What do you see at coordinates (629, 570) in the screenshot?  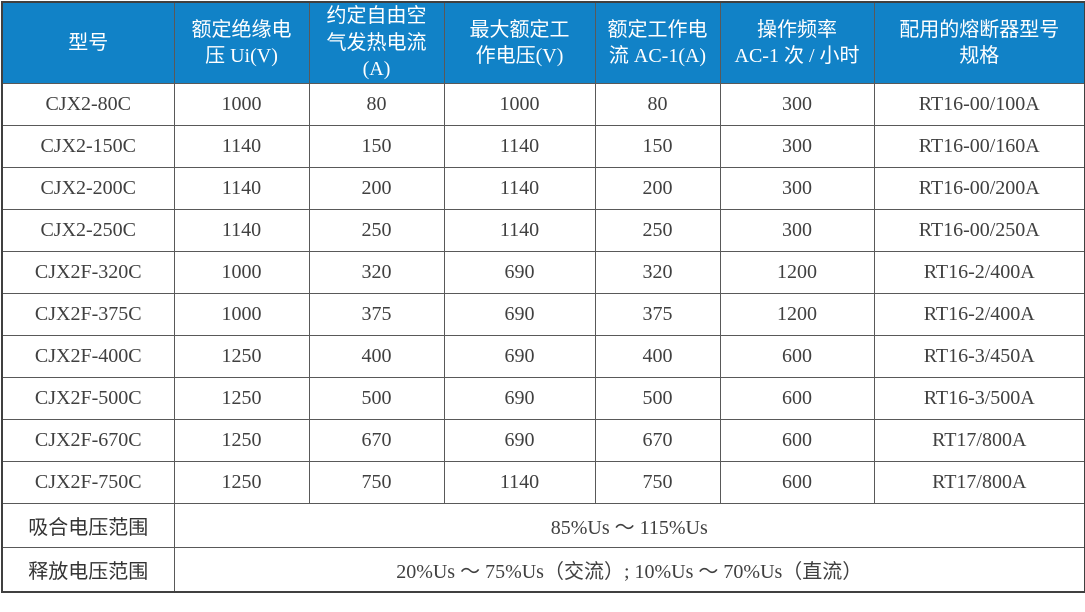 I see `release-voltage-value: 20%Us ～ 75%Us（交流）; 10%Us ～ 70%Us（直流）` at bounding box center [629, 570].